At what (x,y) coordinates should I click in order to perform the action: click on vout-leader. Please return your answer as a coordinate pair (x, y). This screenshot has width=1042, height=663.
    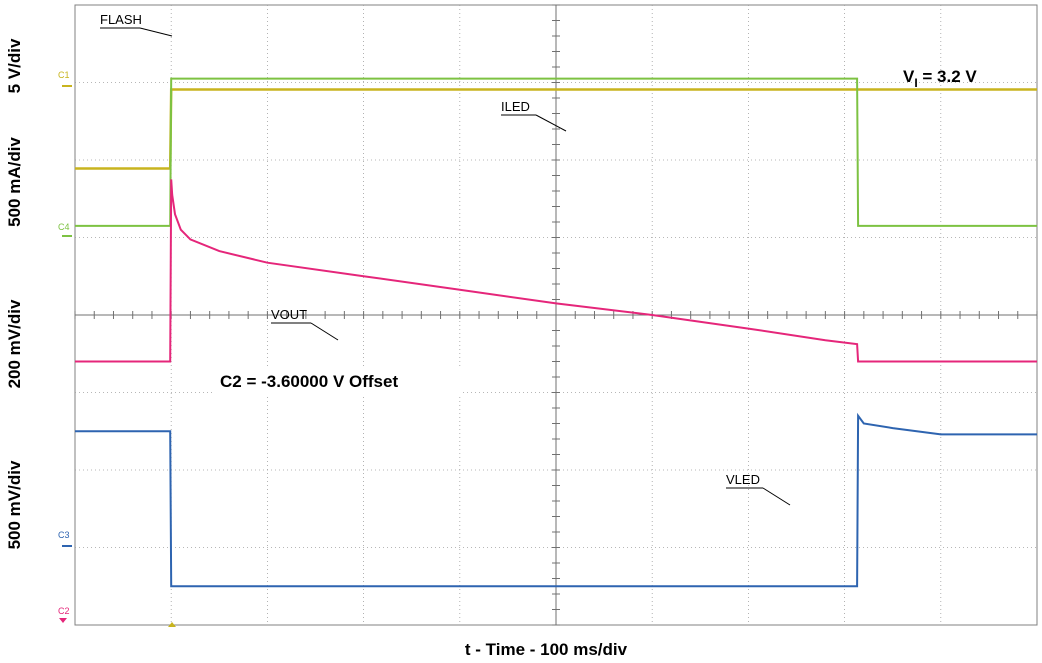
    Looking at the image, I should click on (324, 331).